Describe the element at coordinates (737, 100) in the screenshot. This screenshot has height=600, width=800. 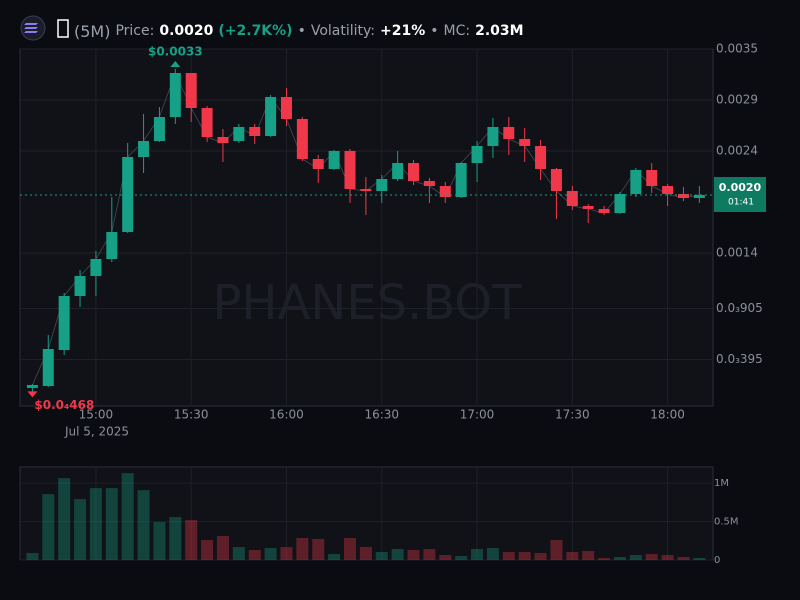
I see `y-tick-label: 0.0029` at that location.